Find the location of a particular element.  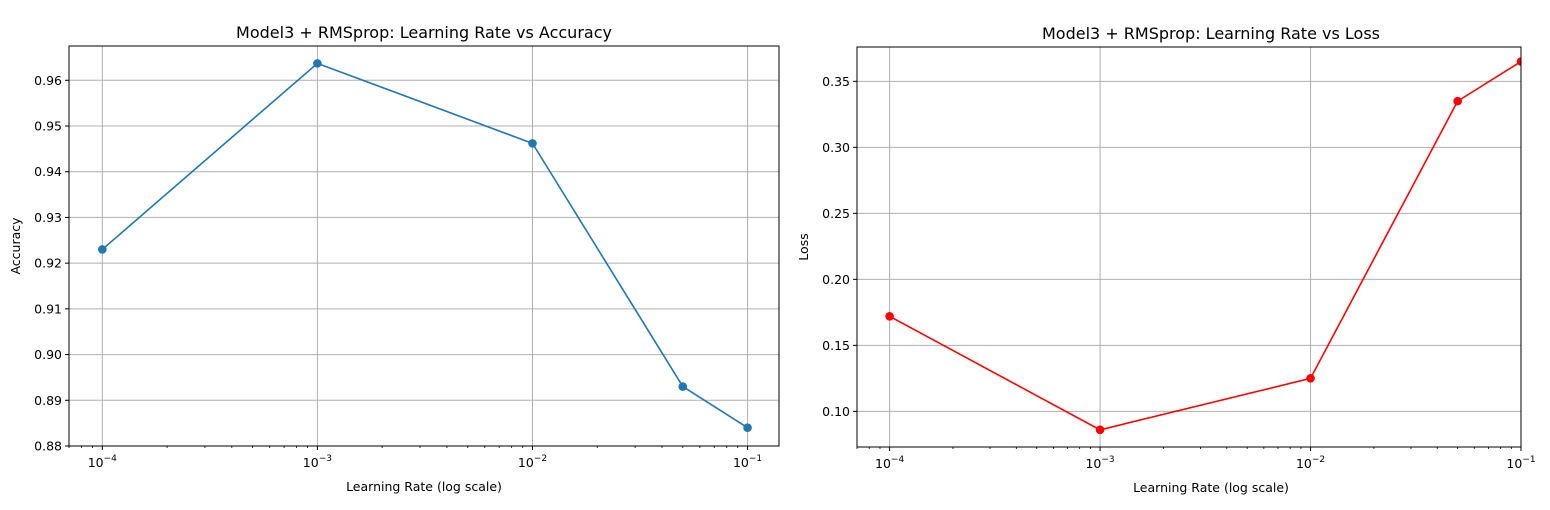

y-tick-label: 0.30 is located at coordinates (836, 147).